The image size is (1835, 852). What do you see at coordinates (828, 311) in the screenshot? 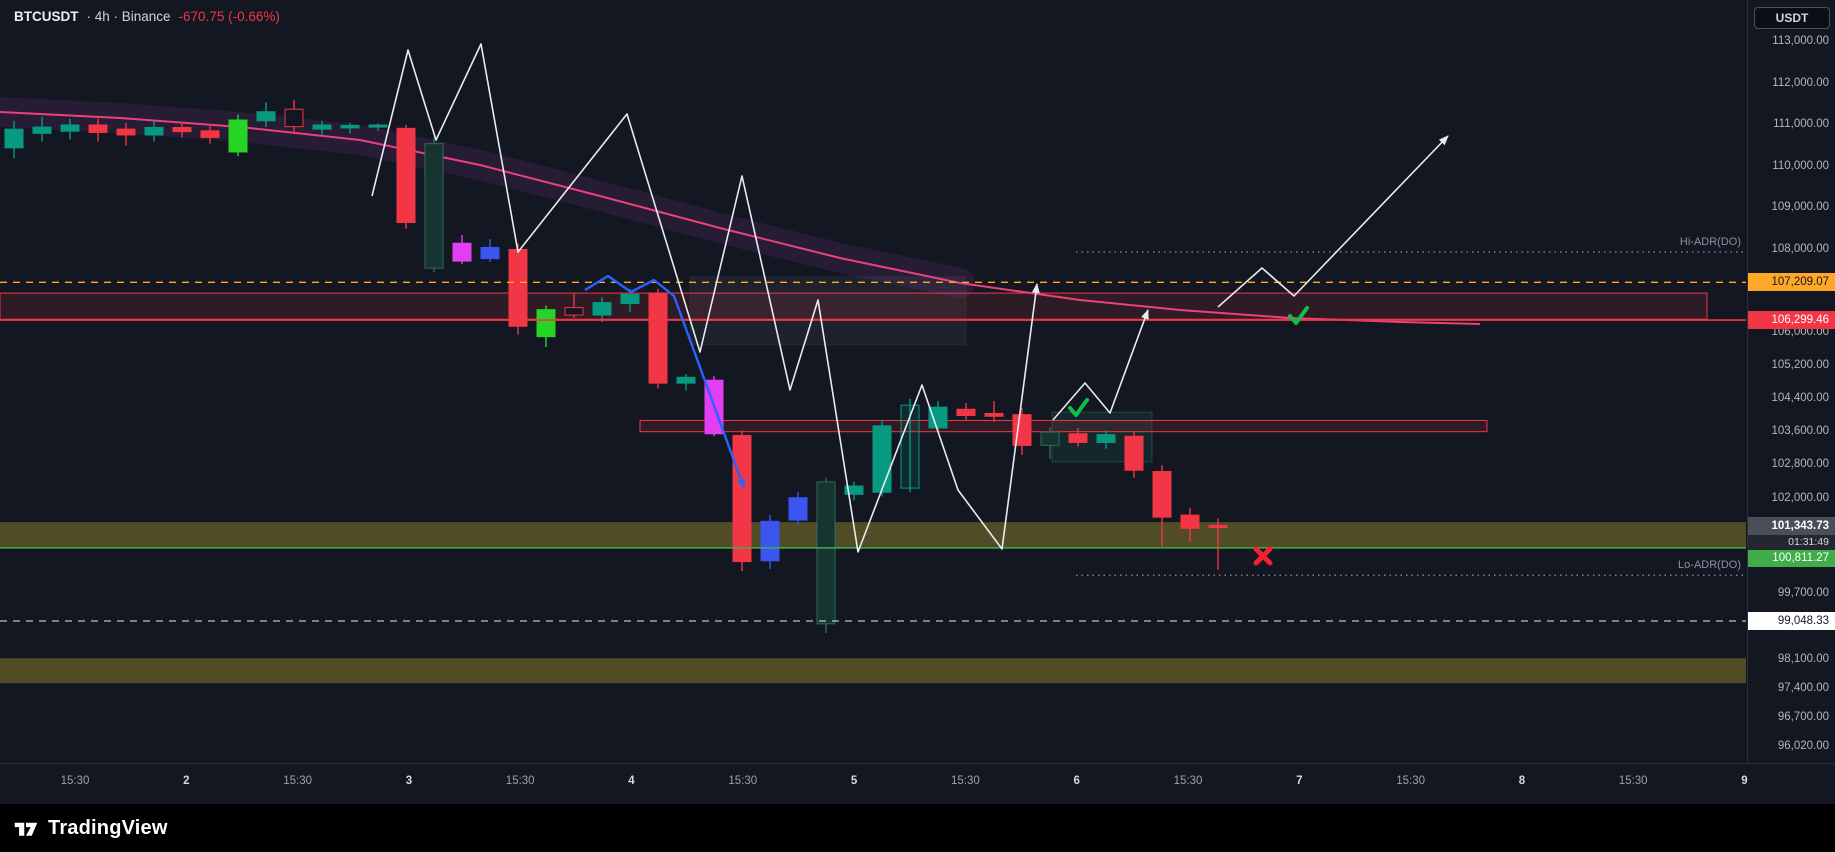
I see `supply-zone-box` at bounding box center [828, 311].